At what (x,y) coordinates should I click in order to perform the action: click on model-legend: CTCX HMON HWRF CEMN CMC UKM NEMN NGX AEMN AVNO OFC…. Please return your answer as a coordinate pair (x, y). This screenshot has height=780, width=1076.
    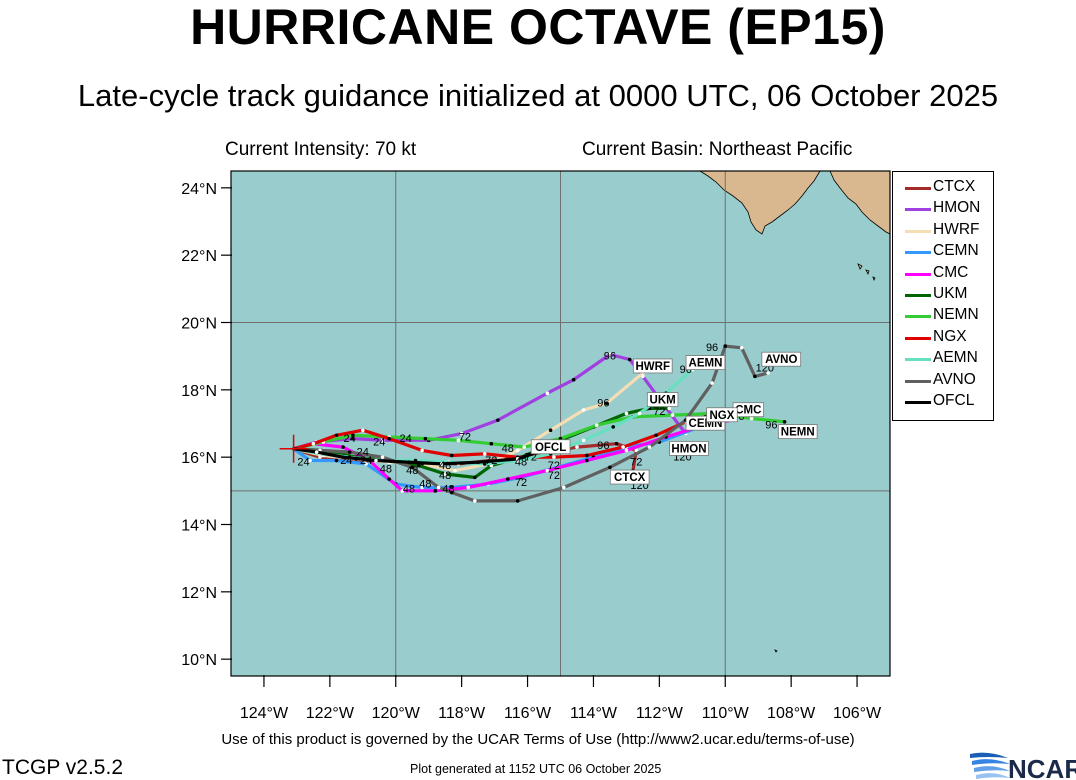
    Looking at the image, I should click on (943, 296).